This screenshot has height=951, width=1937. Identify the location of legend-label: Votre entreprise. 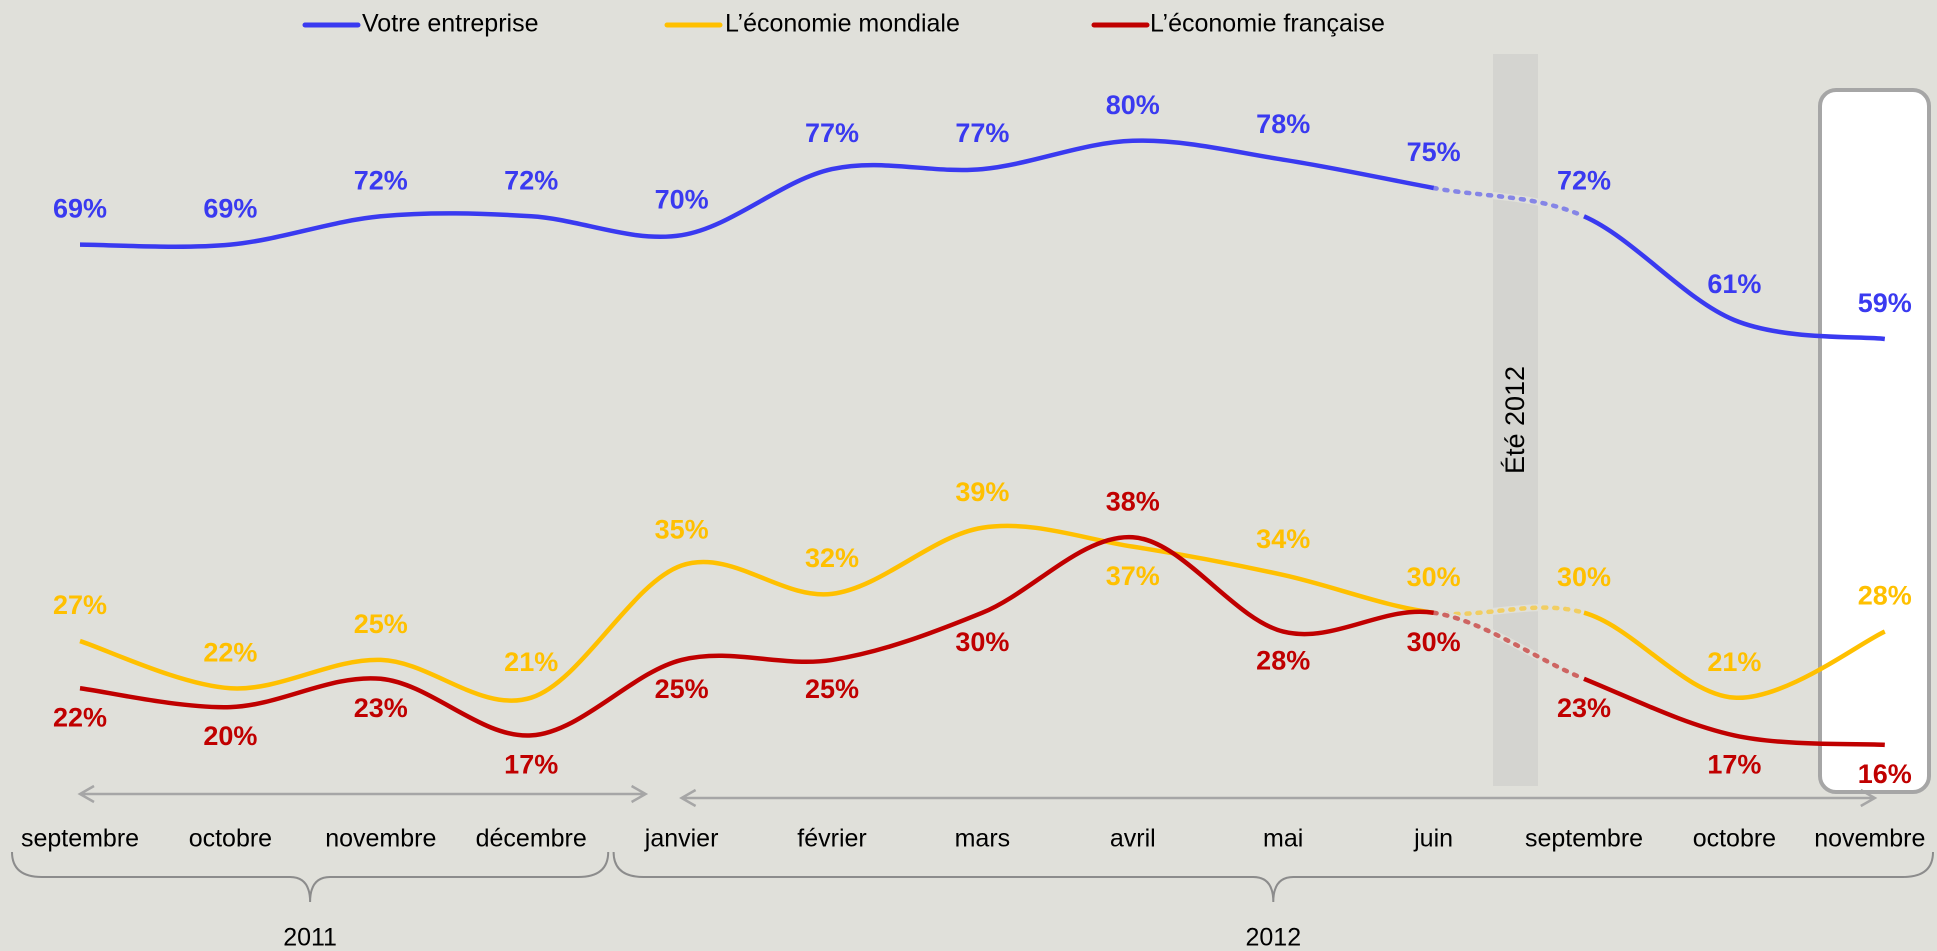
(450, 24).